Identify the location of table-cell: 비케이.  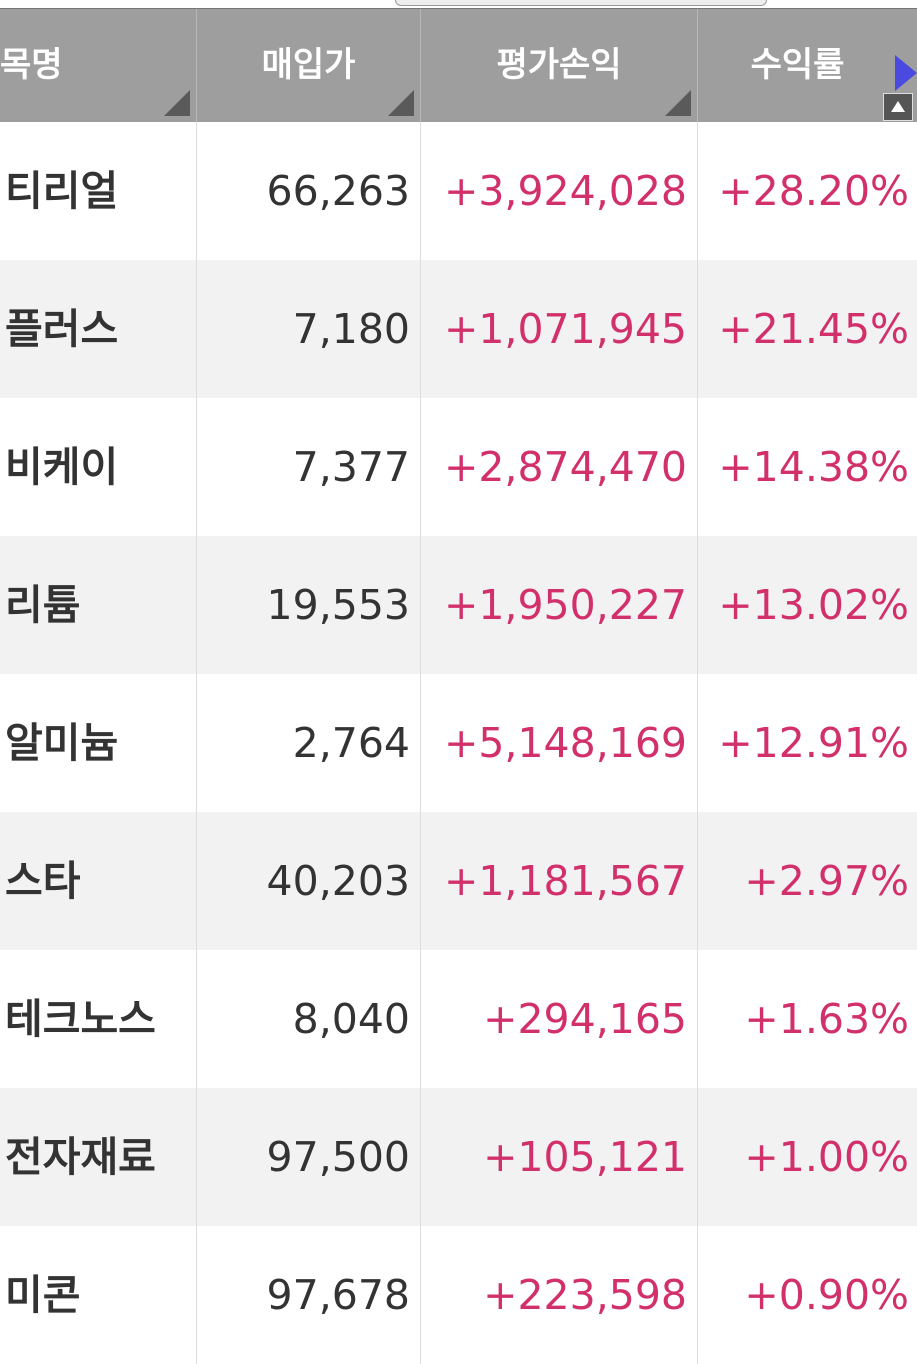
(98, 467).